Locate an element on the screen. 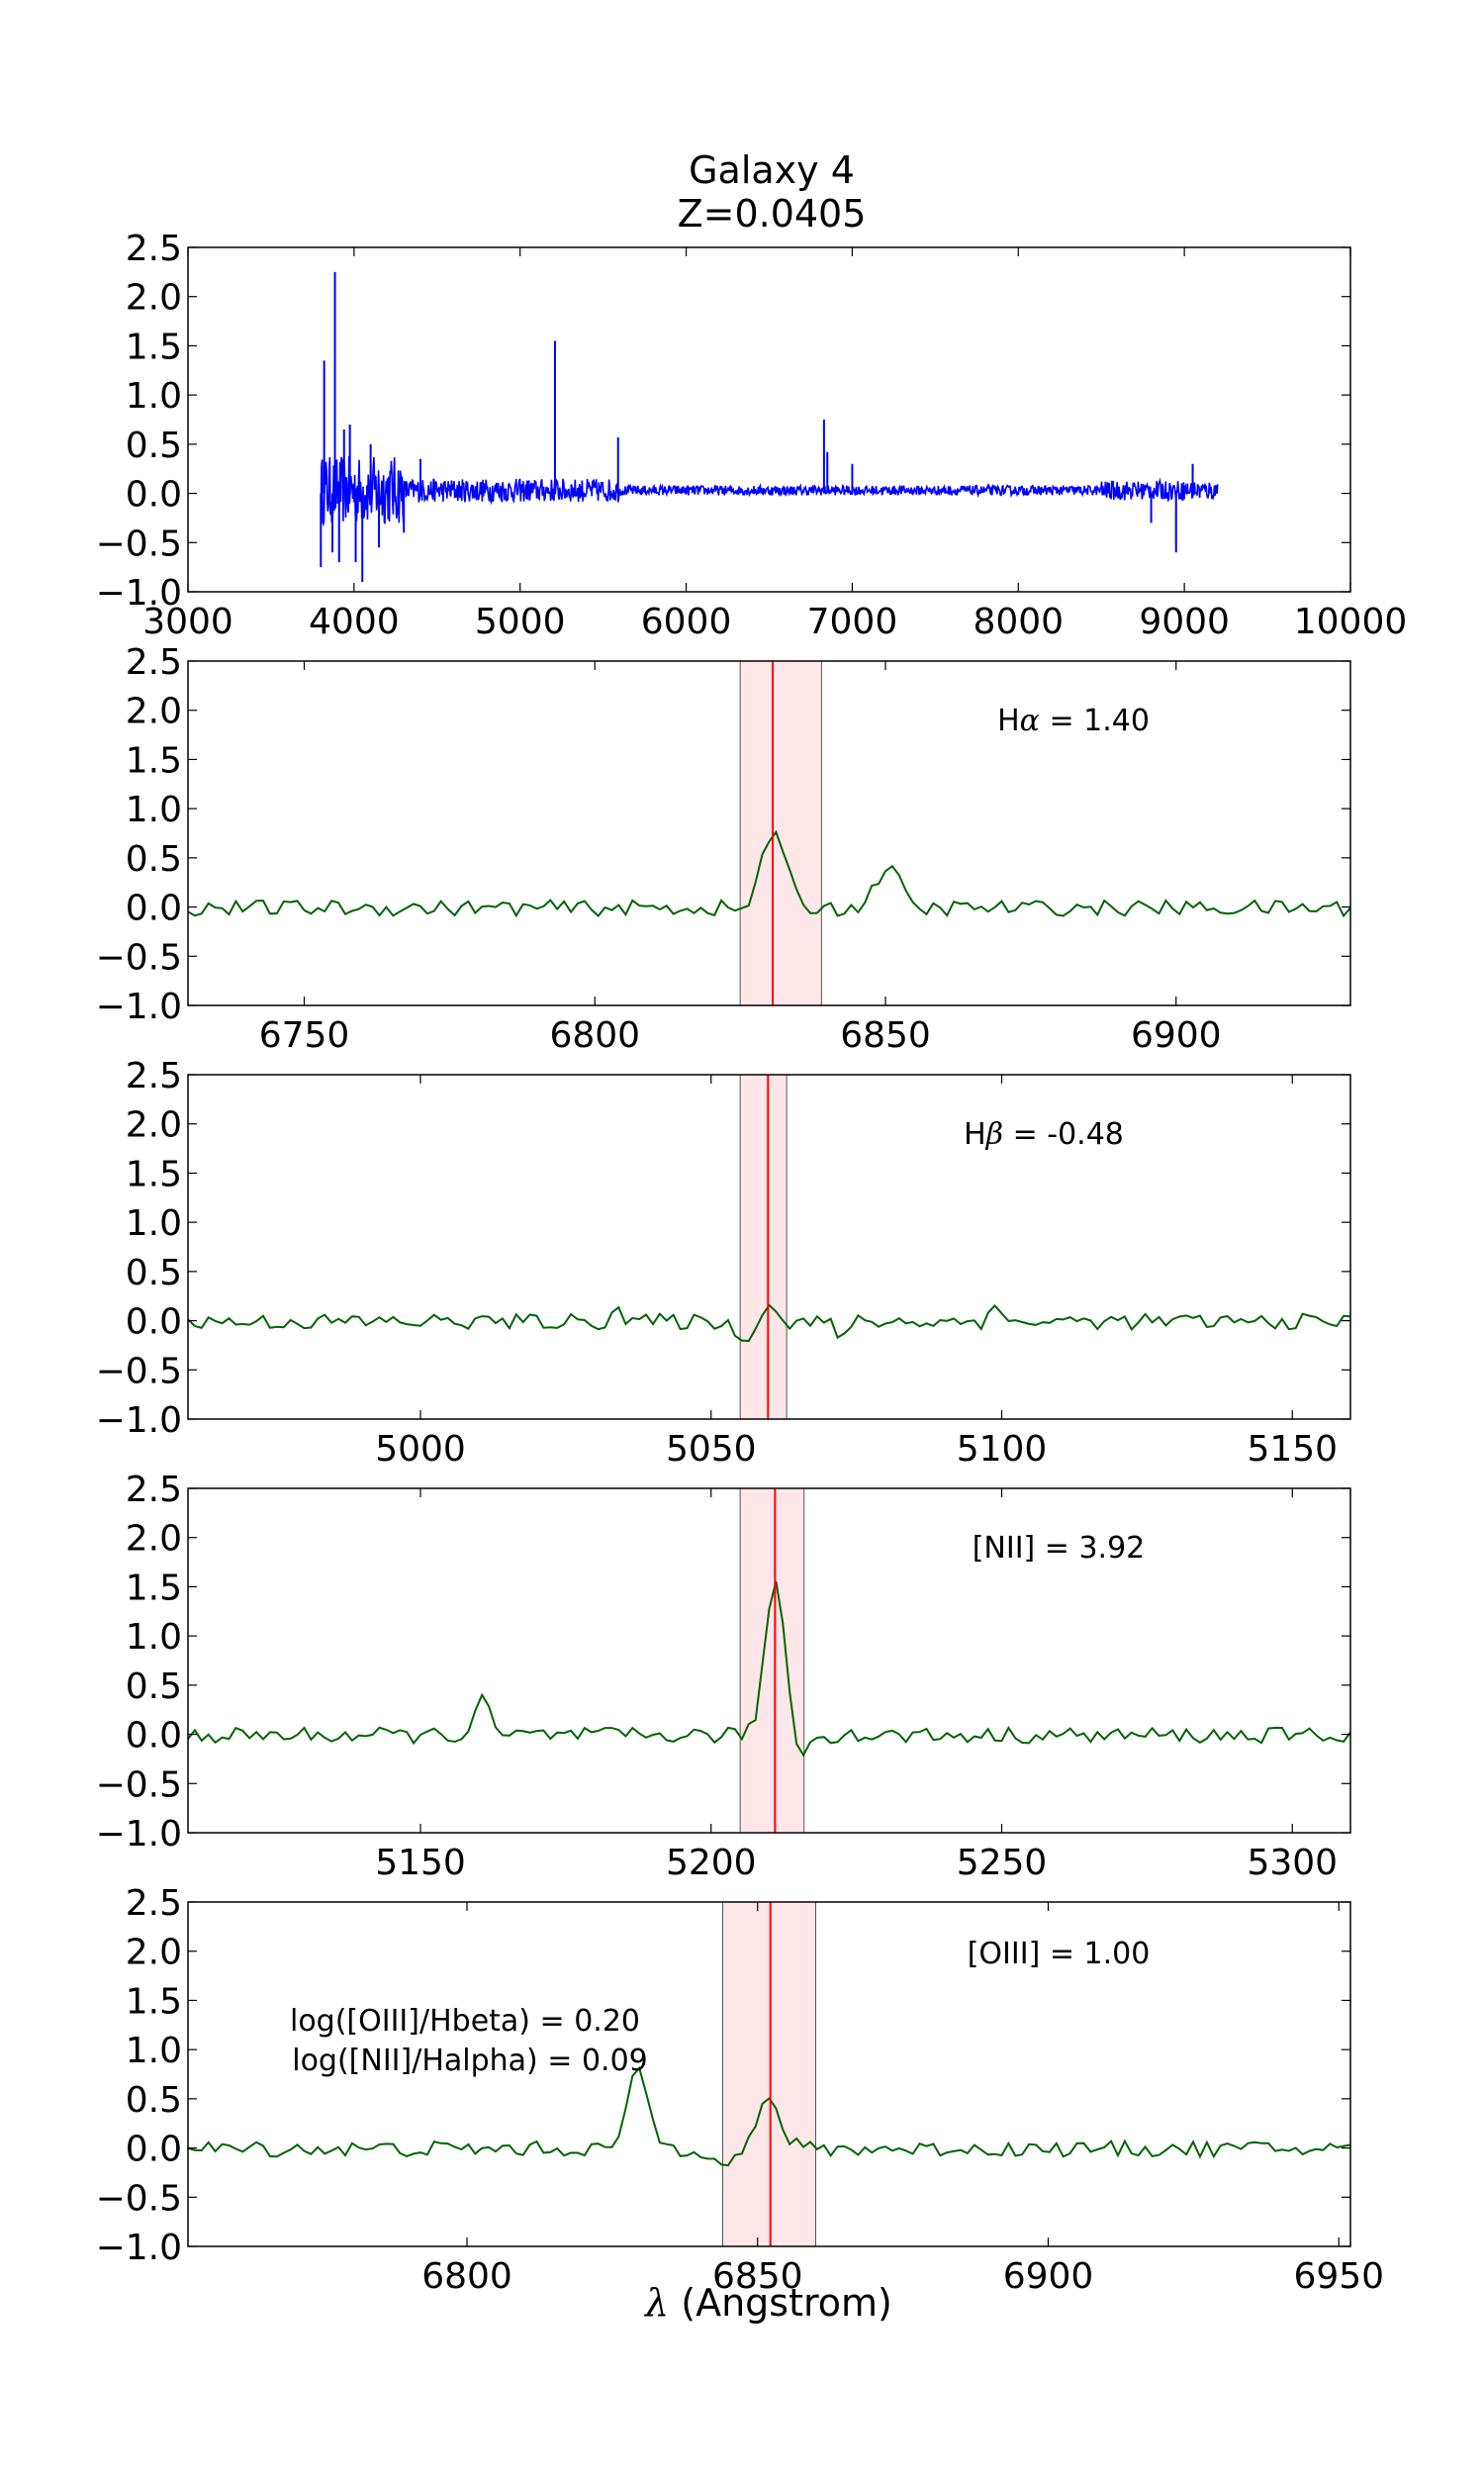  x-tick-label: 6950 is located at coordinates (1338, 2277).